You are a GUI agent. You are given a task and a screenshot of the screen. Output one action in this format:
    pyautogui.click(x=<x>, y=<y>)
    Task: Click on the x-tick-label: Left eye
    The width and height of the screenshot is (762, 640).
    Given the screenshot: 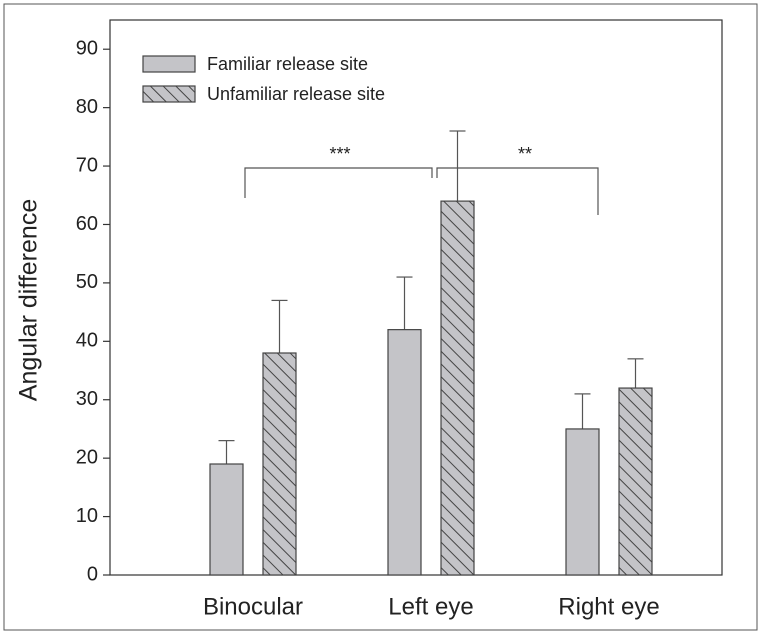 What is the action you would take?
    pyautogui.click(x=430, y=606)
    